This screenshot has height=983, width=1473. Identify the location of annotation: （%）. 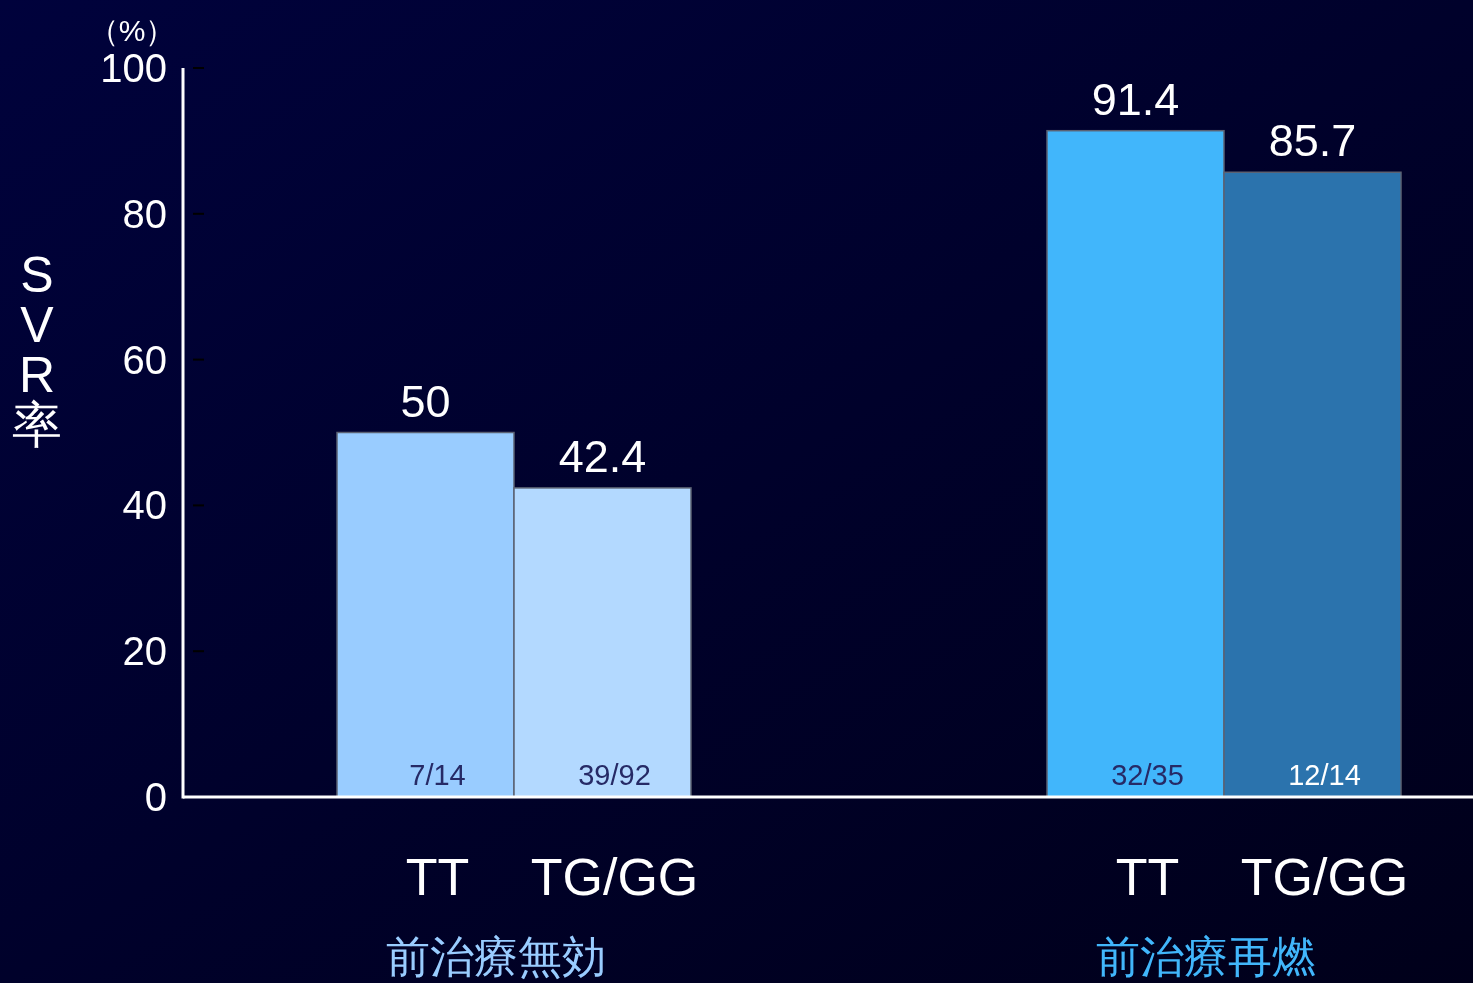
(132, 30).